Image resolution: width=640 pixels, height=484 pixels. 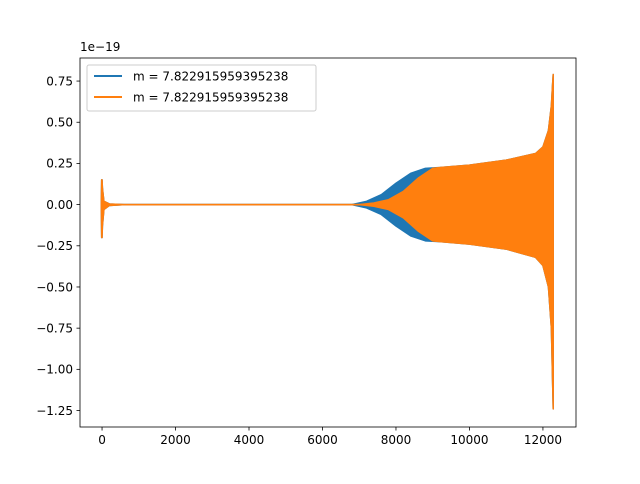 I want to click on y-tick-label: 0.00, so click(x=59, y=205).